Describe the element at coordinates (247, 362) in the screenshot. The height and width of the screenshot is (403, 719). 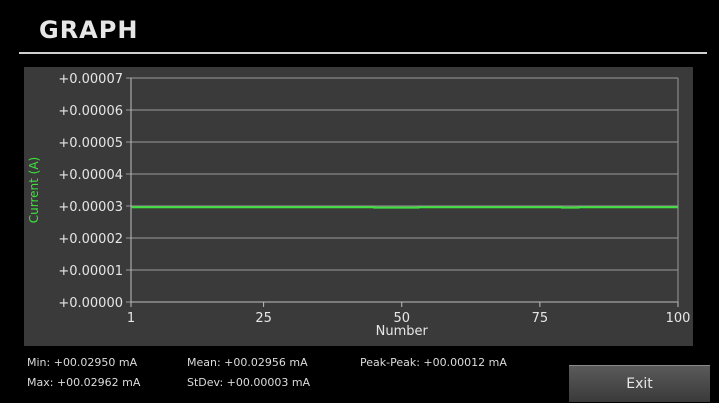
I see `stat-mean: Mean: +00.02956 mA` at that location.